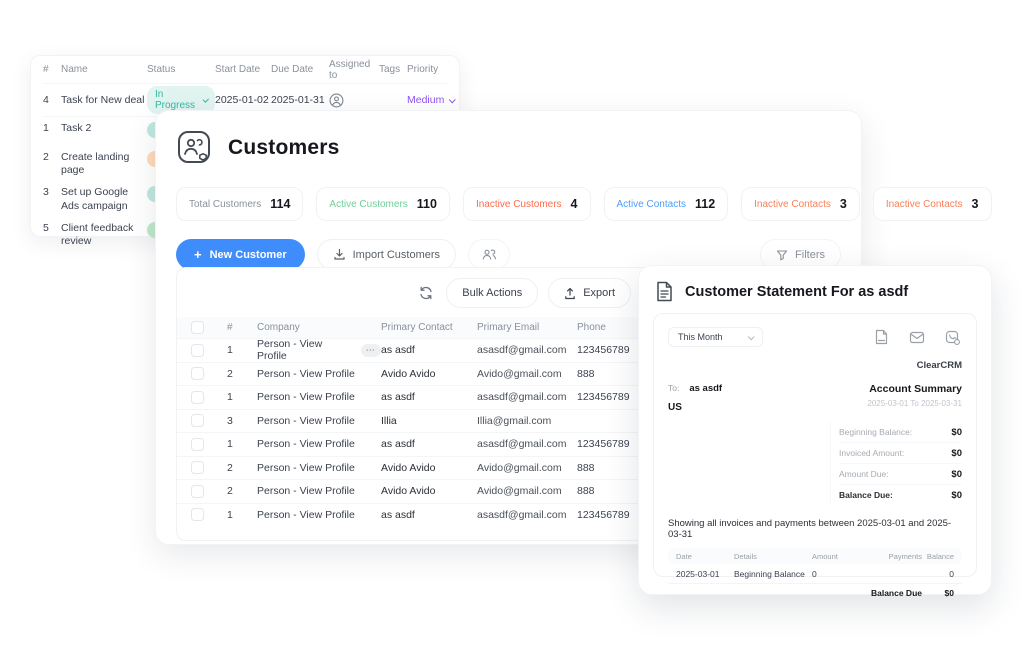 The height and width of the screenshot is (652, 1024). Describe the element at coordinates (492, 293) in the screenshot. I see `bulk-actions-button: Bulk Actions` at that location.